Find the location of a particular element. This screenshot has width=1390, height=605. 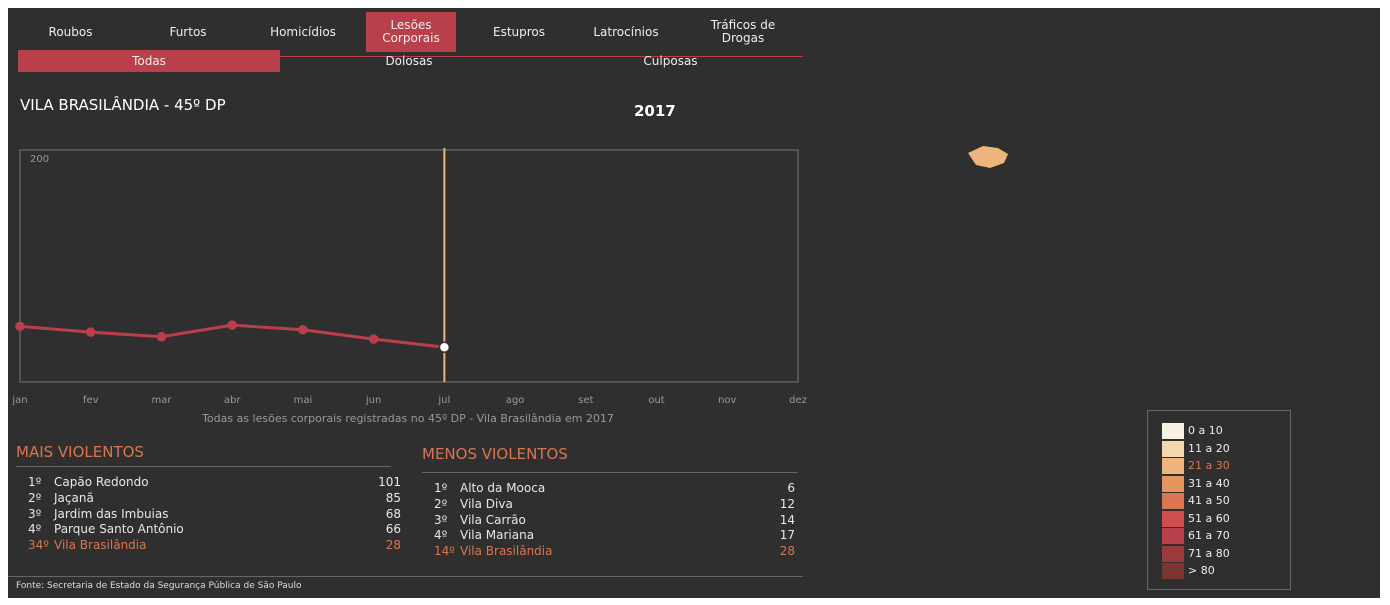

legend-label: 51 a 60 is located at coordinates (1209, 518).